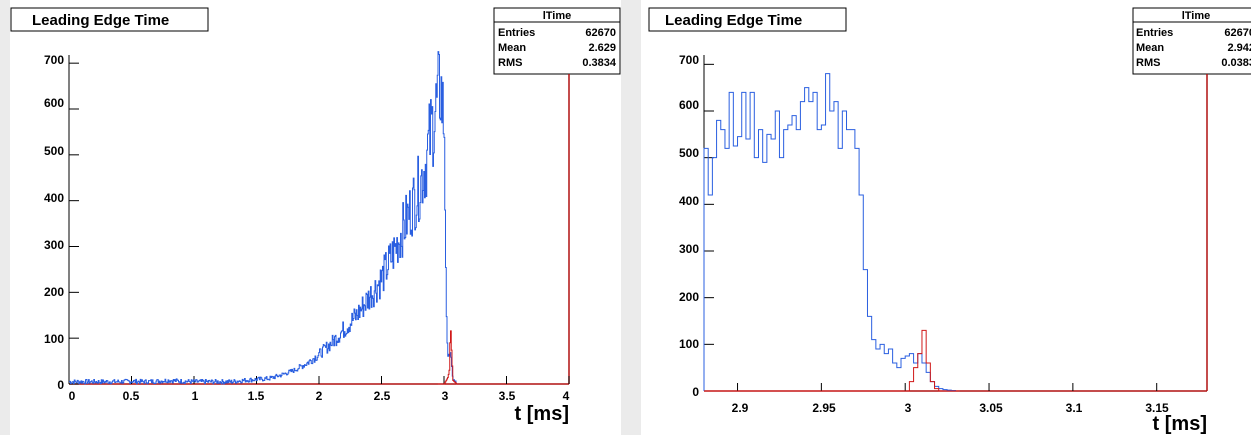 The image size is (1251, 435). Describe the element at coordinates (1157, 408) in the screenshot. I see `x-tick-label: 3.15` at that location.